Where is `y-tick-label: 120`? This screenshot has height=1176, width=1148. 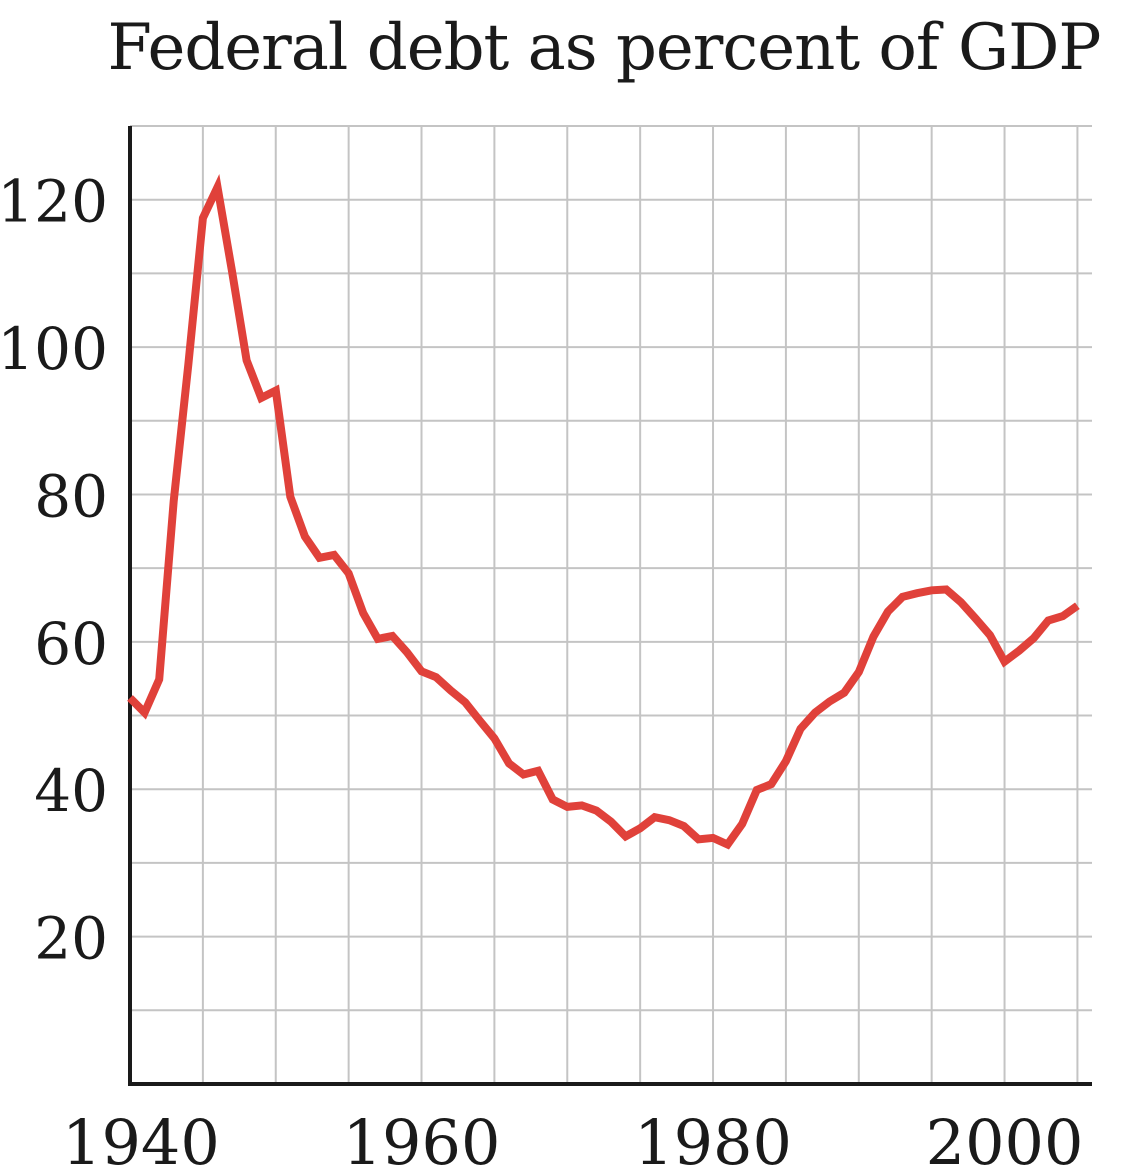
y-tick-label: 120 is located at coordinates (54, 202).